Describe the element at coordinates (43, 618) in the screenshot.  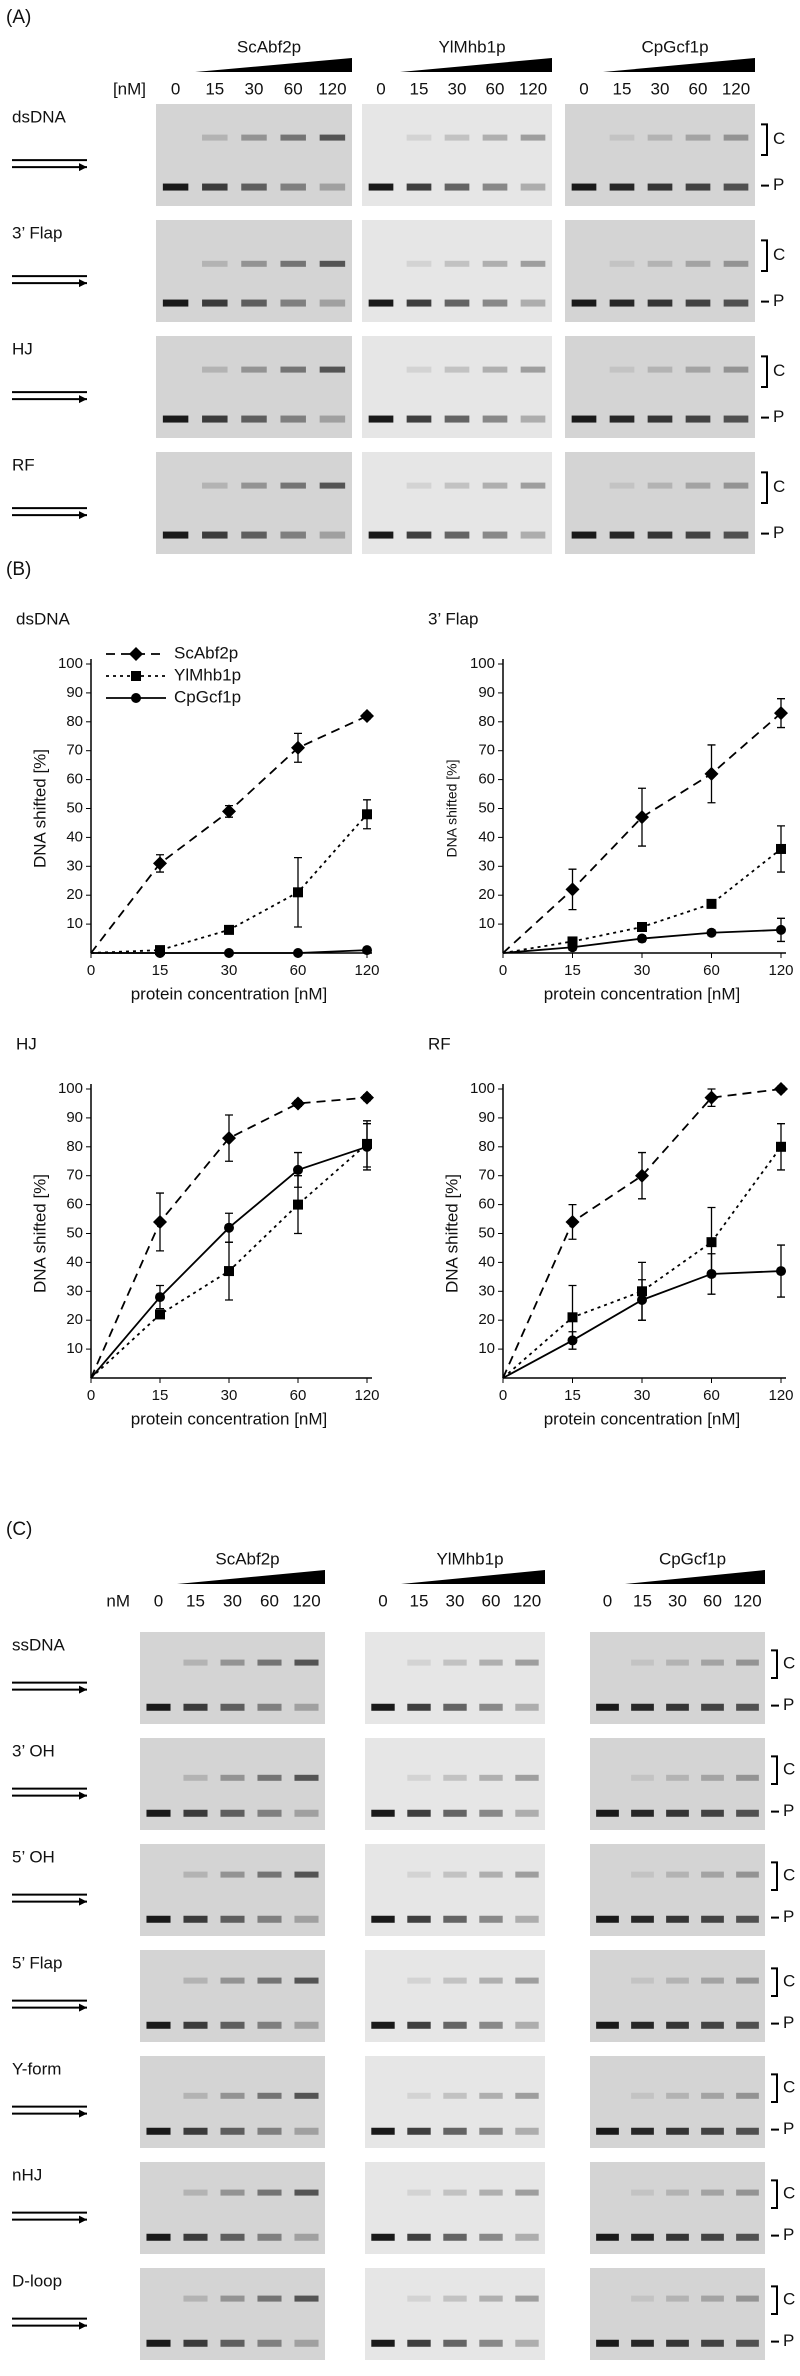
I see `chart-title: dsDNA` at that location.